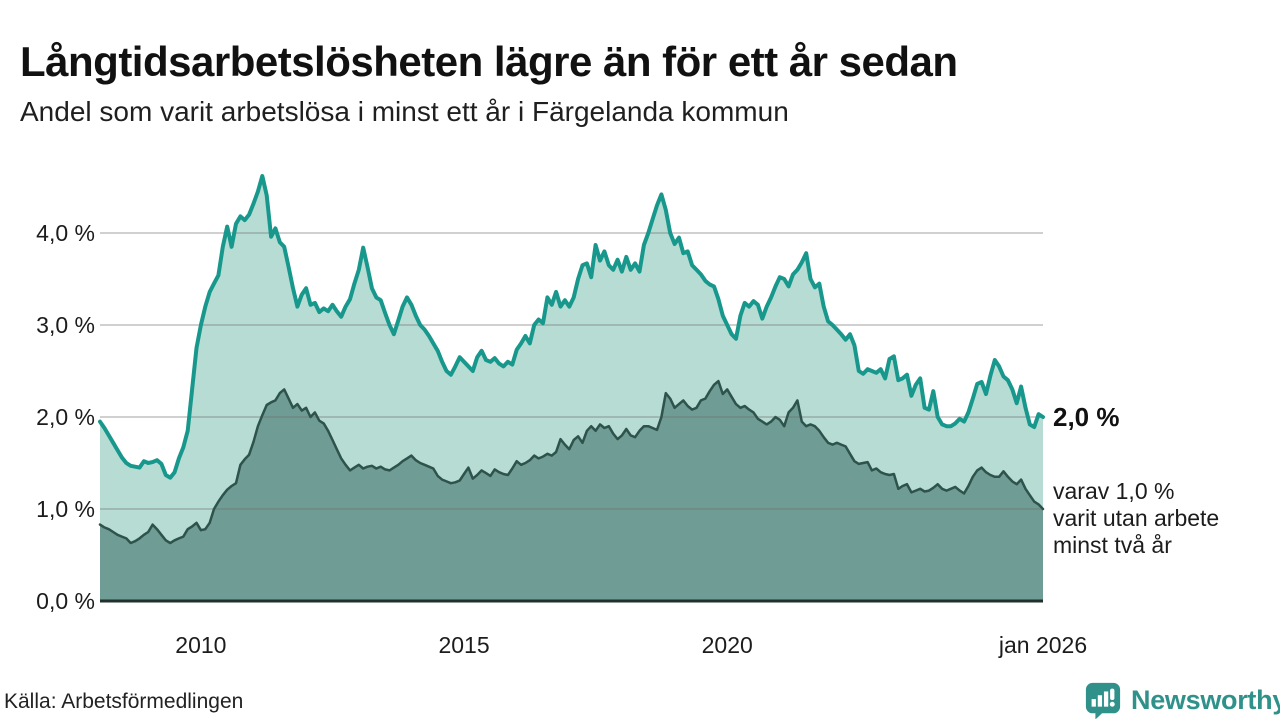 This screenshot has height=724, width=1280. I want to click on y-tick-label: 2,0 %, so click(65, 417).